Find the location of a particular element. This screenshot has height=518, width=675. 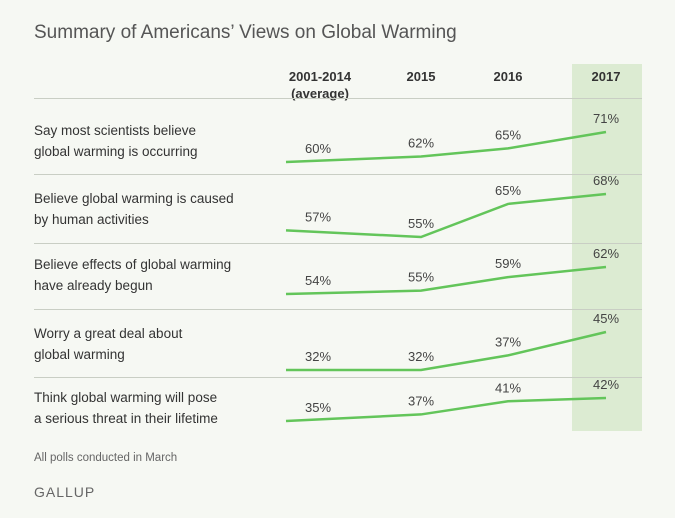

column-header-2: 2016 is located at coordinates (508, 76).